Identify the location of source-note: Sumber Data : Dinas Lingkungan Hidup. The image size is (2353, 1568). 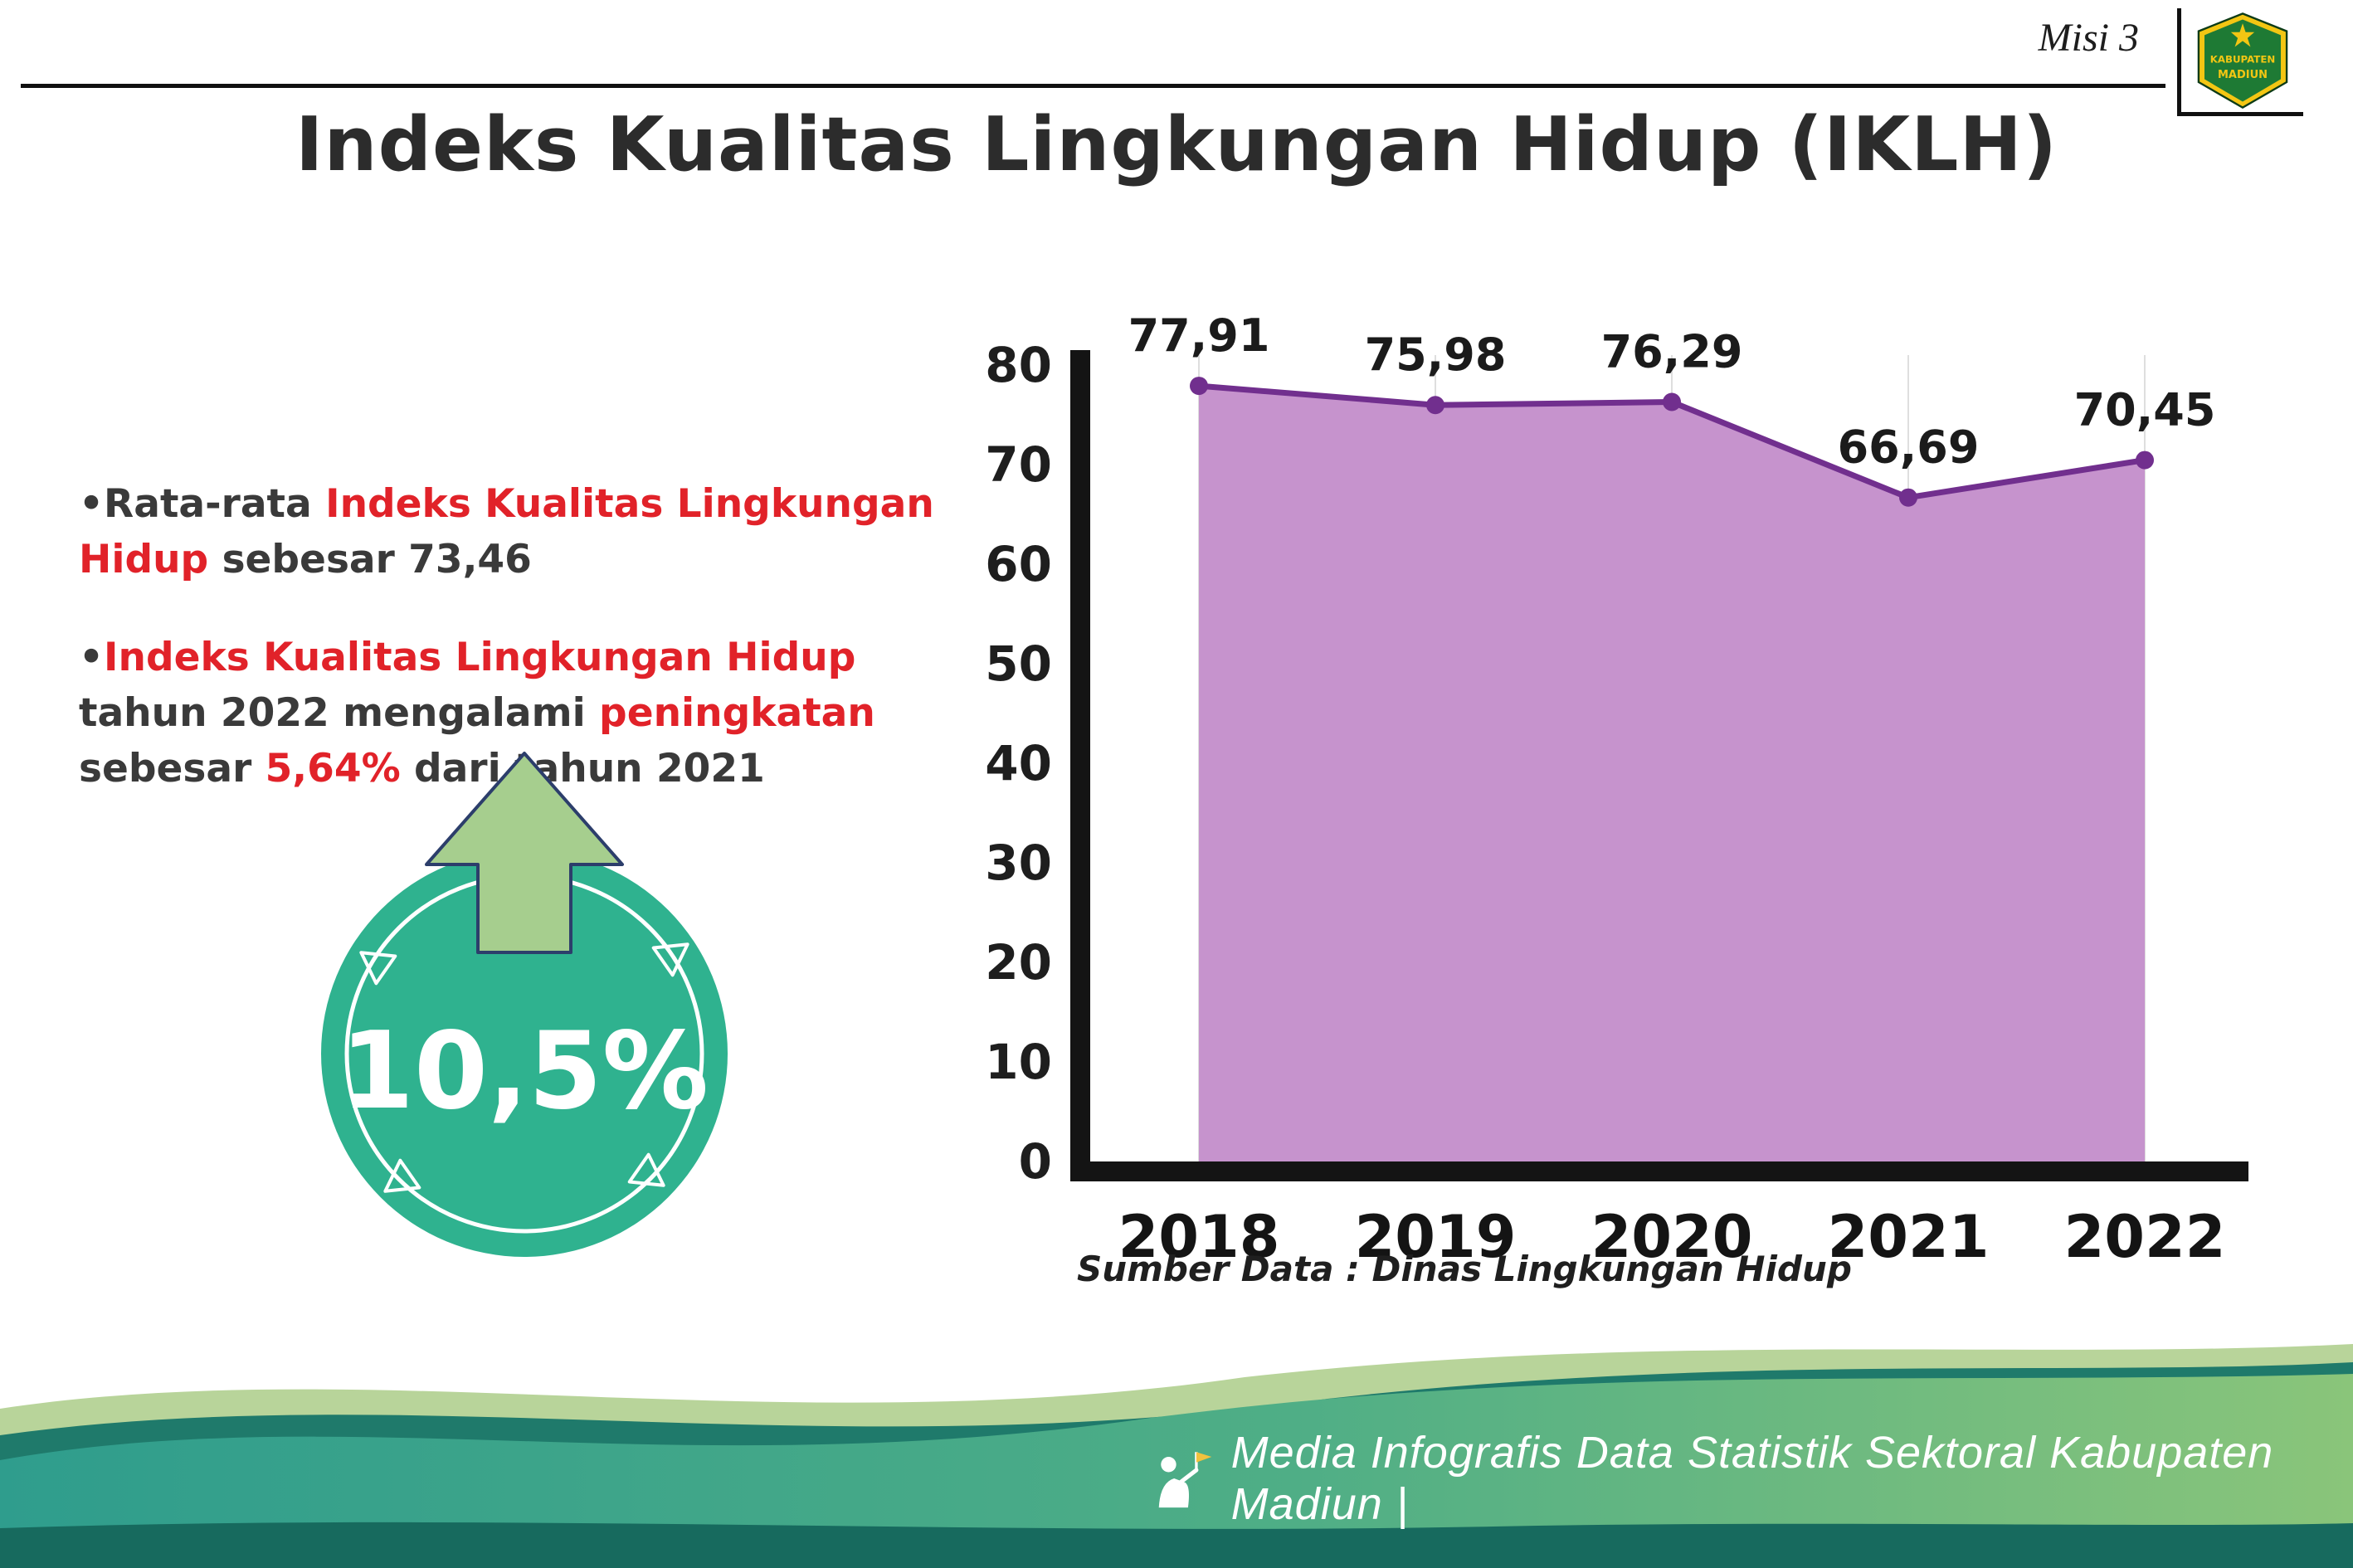
(1464, 1269).